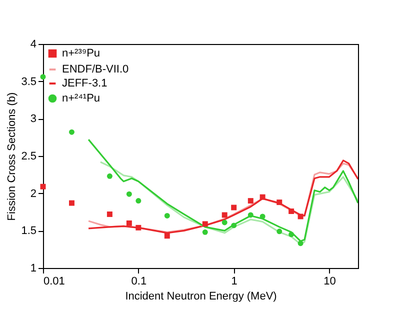  I want to click on x-tick-label: 1, so click(234, 282).